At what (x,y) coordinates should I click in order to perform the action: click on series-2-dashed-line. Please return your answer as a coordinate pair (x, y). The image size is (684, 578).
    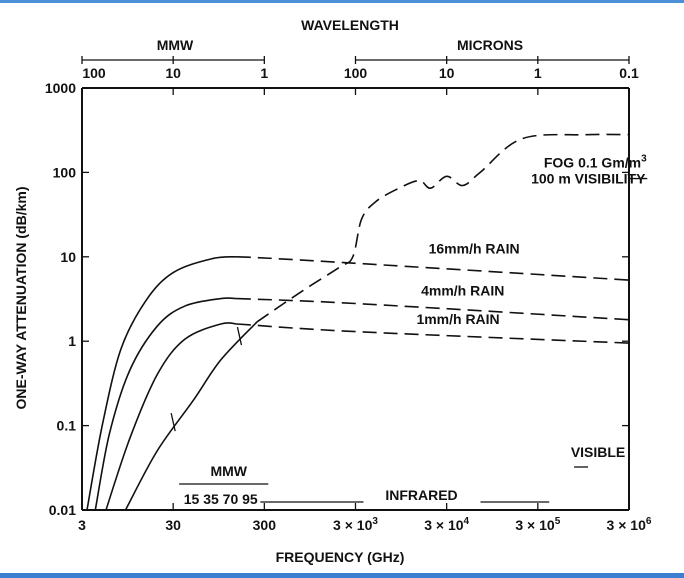
    Looking at the image, I should click on (433, 333).